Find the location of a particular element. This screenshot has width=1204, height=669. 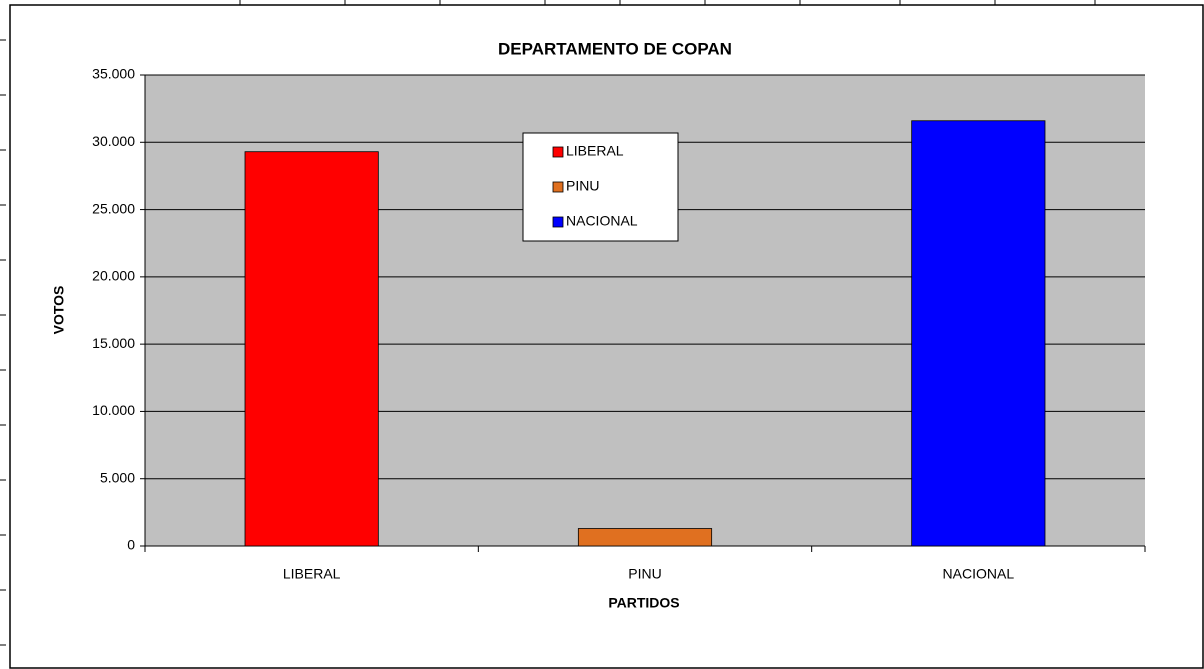

y-tick-label: 20.000 is located at coordinates (113, 276).